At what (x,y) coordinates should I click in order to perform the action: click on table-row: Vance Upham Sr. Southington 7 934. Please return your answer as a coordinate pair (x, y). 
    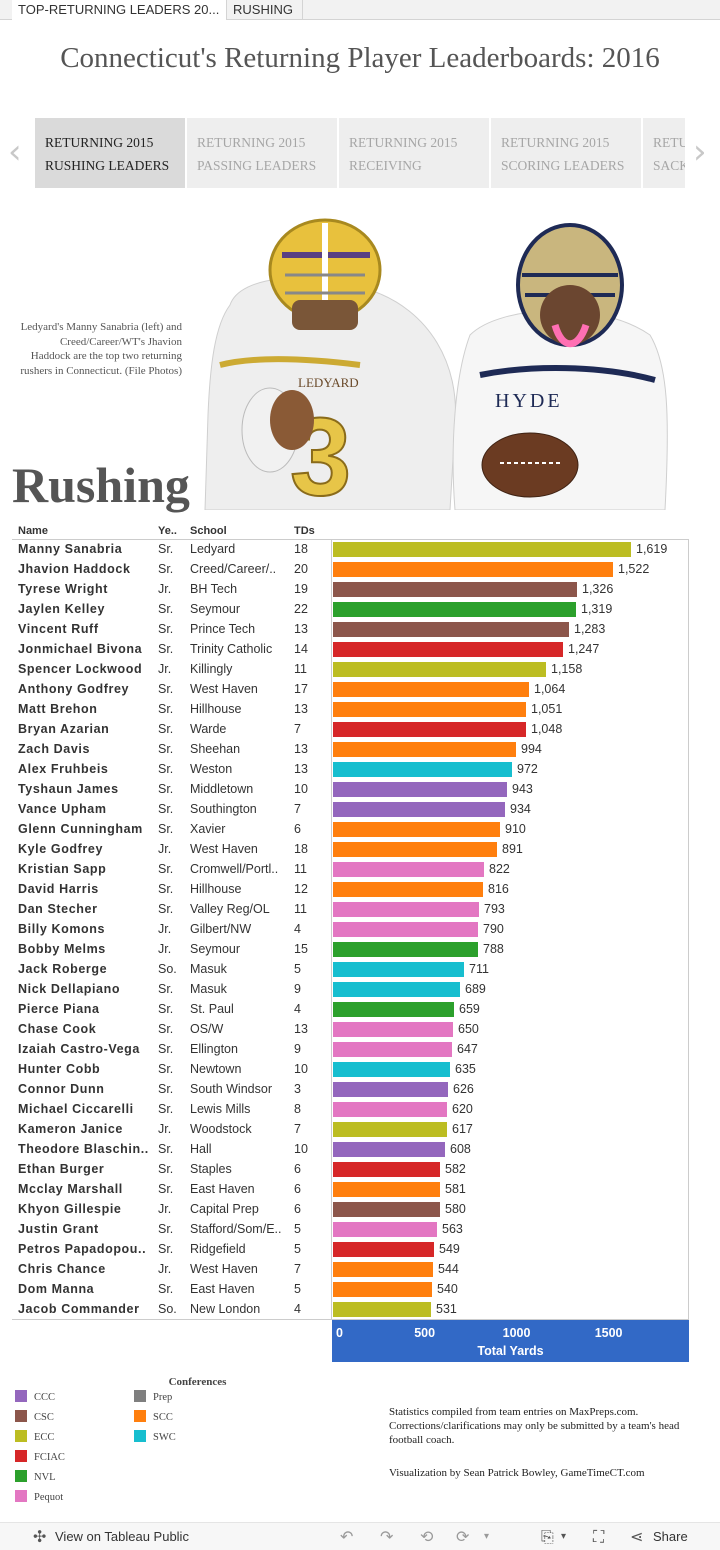
    Looking at the image, I should click on (360, 809).